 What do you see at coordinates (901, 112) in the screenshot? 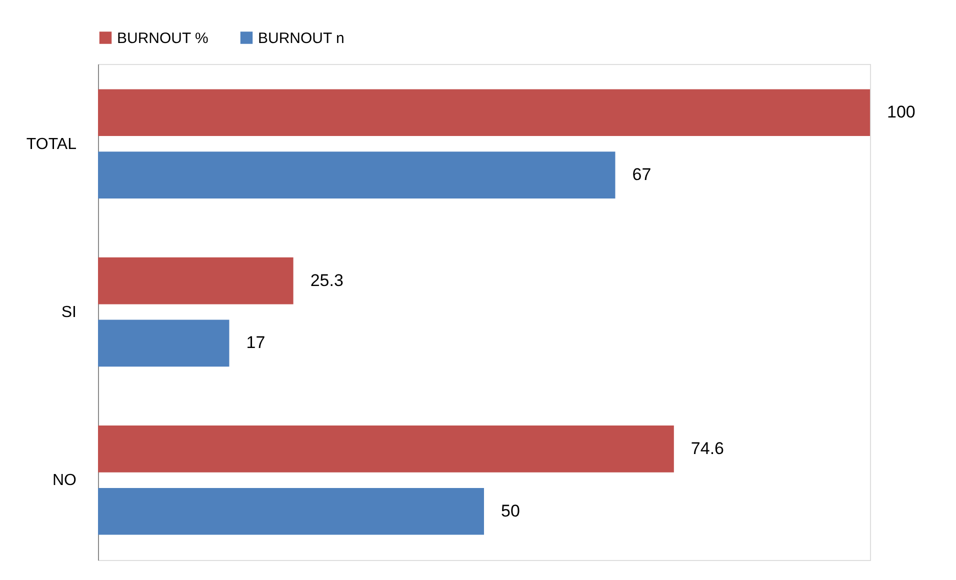
I see `data-label: 100` at bounding box center [901, 112].